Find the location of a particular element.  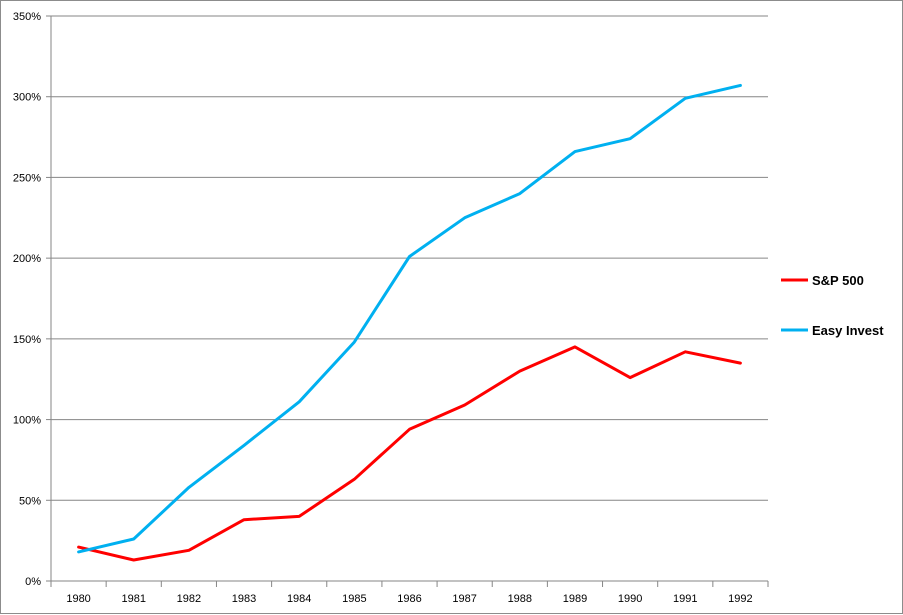

y-tick-label: 300% is located at coordinates (27, 98).